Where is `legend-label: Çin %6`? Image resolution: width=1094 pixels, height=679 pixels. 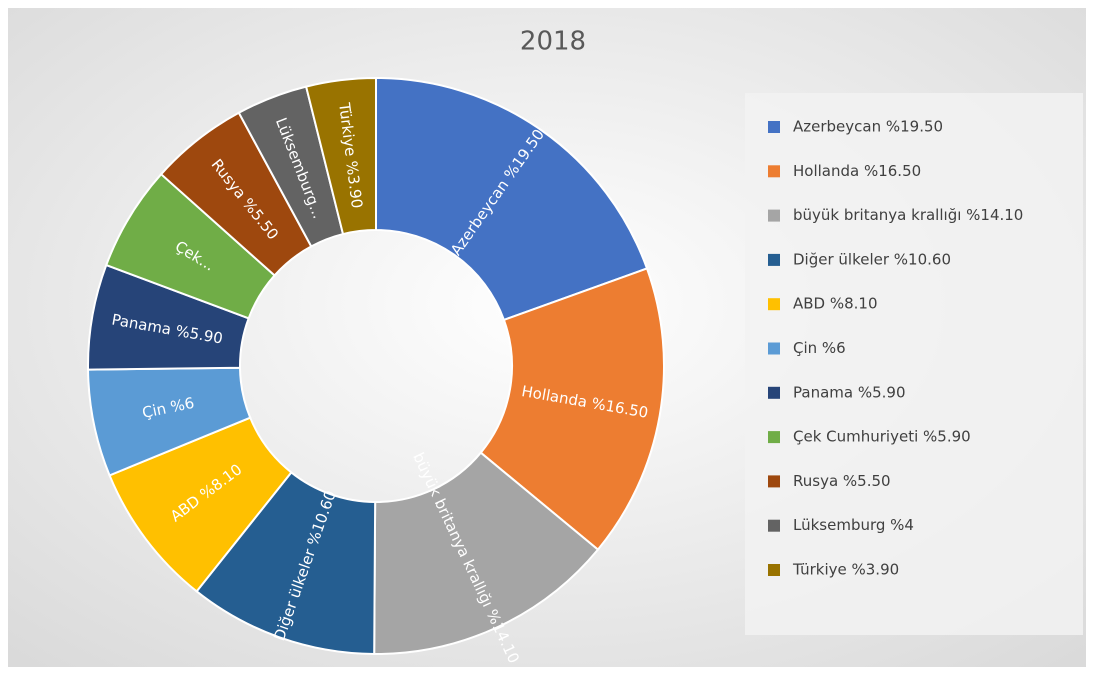
legend-label: Çin %6 is located at coordinates (819, 348).